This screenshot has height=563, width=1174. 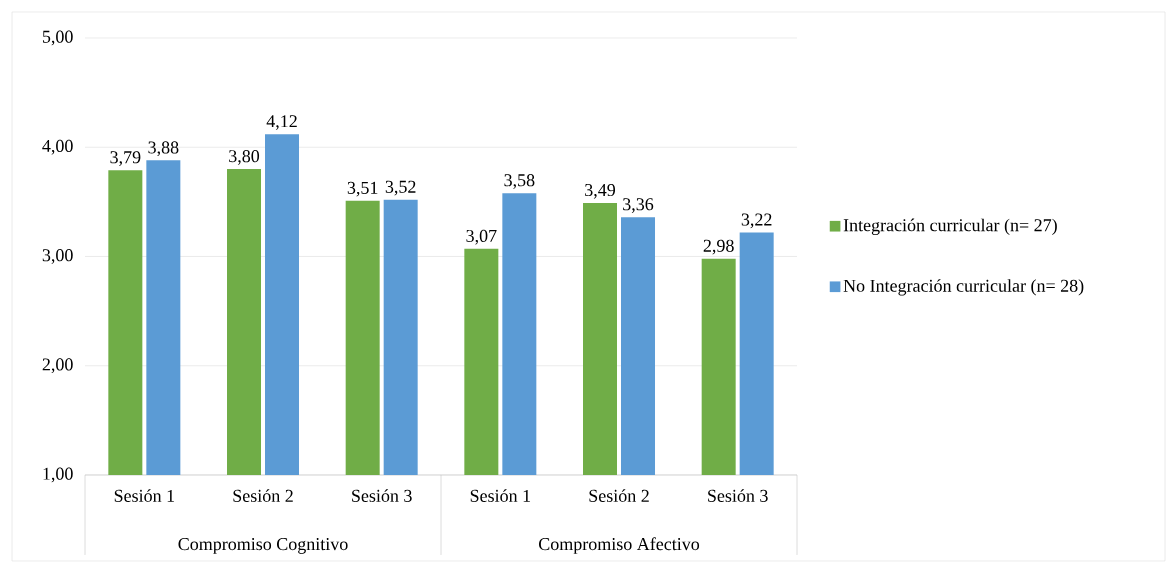 I want to click on y-tick-label: 5,00, so click(x=57, y=38).